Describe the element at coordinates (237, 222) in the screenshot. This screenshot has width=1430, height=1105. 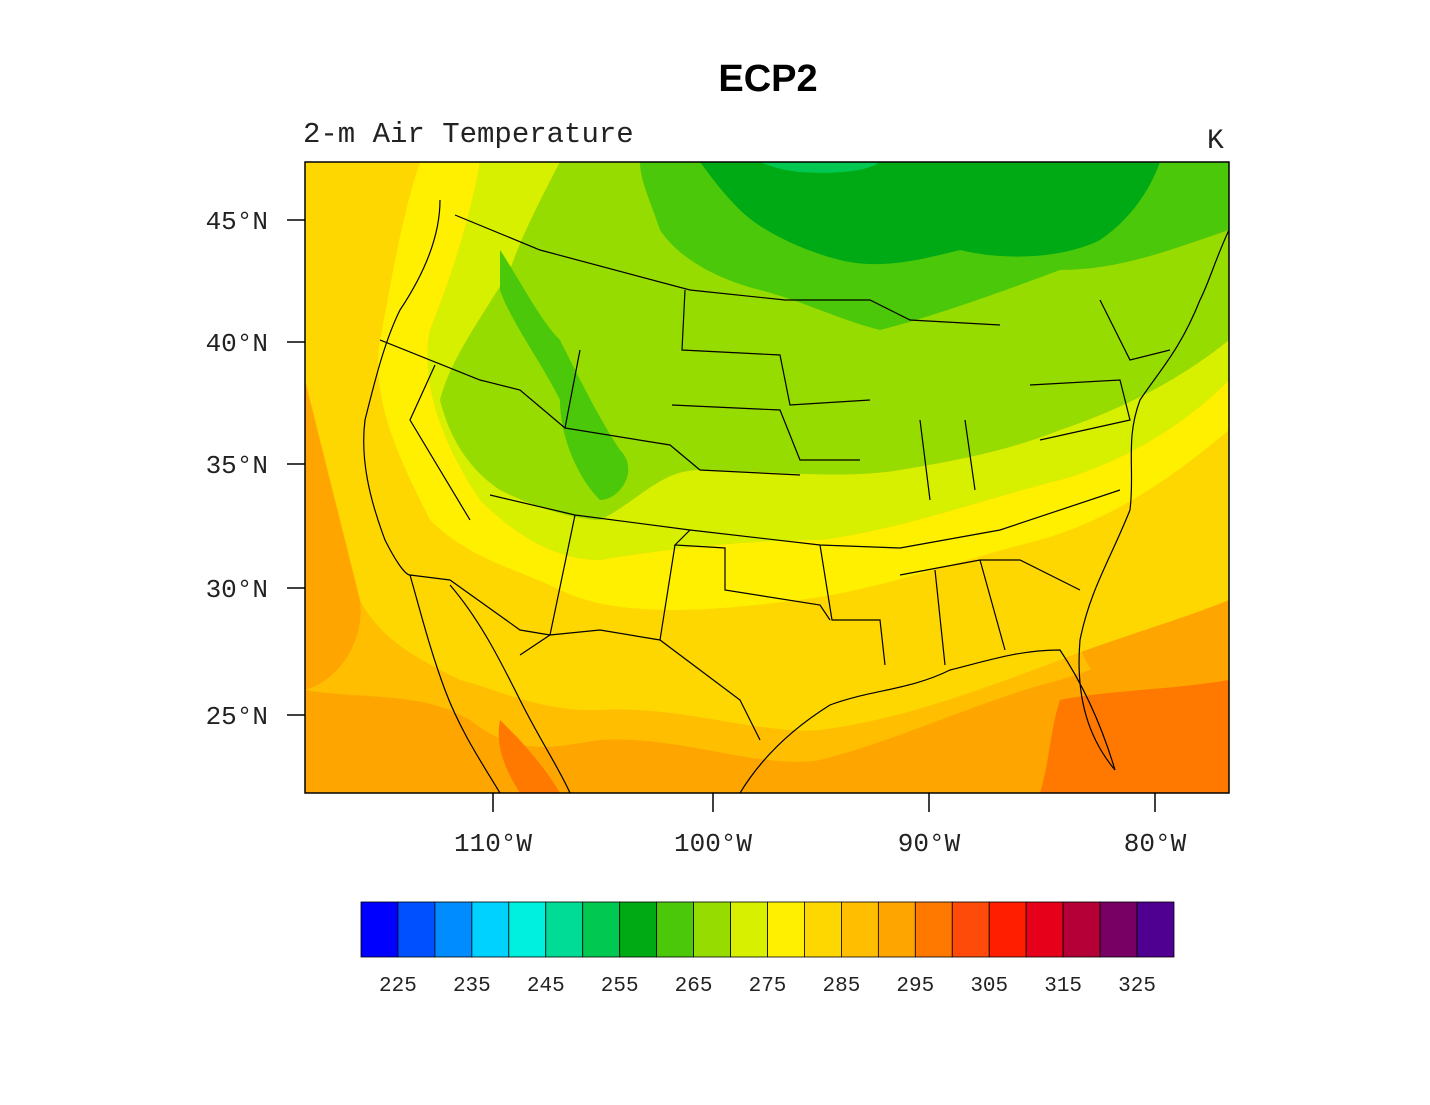
I see `lat-label-45: 45°N` at that location.